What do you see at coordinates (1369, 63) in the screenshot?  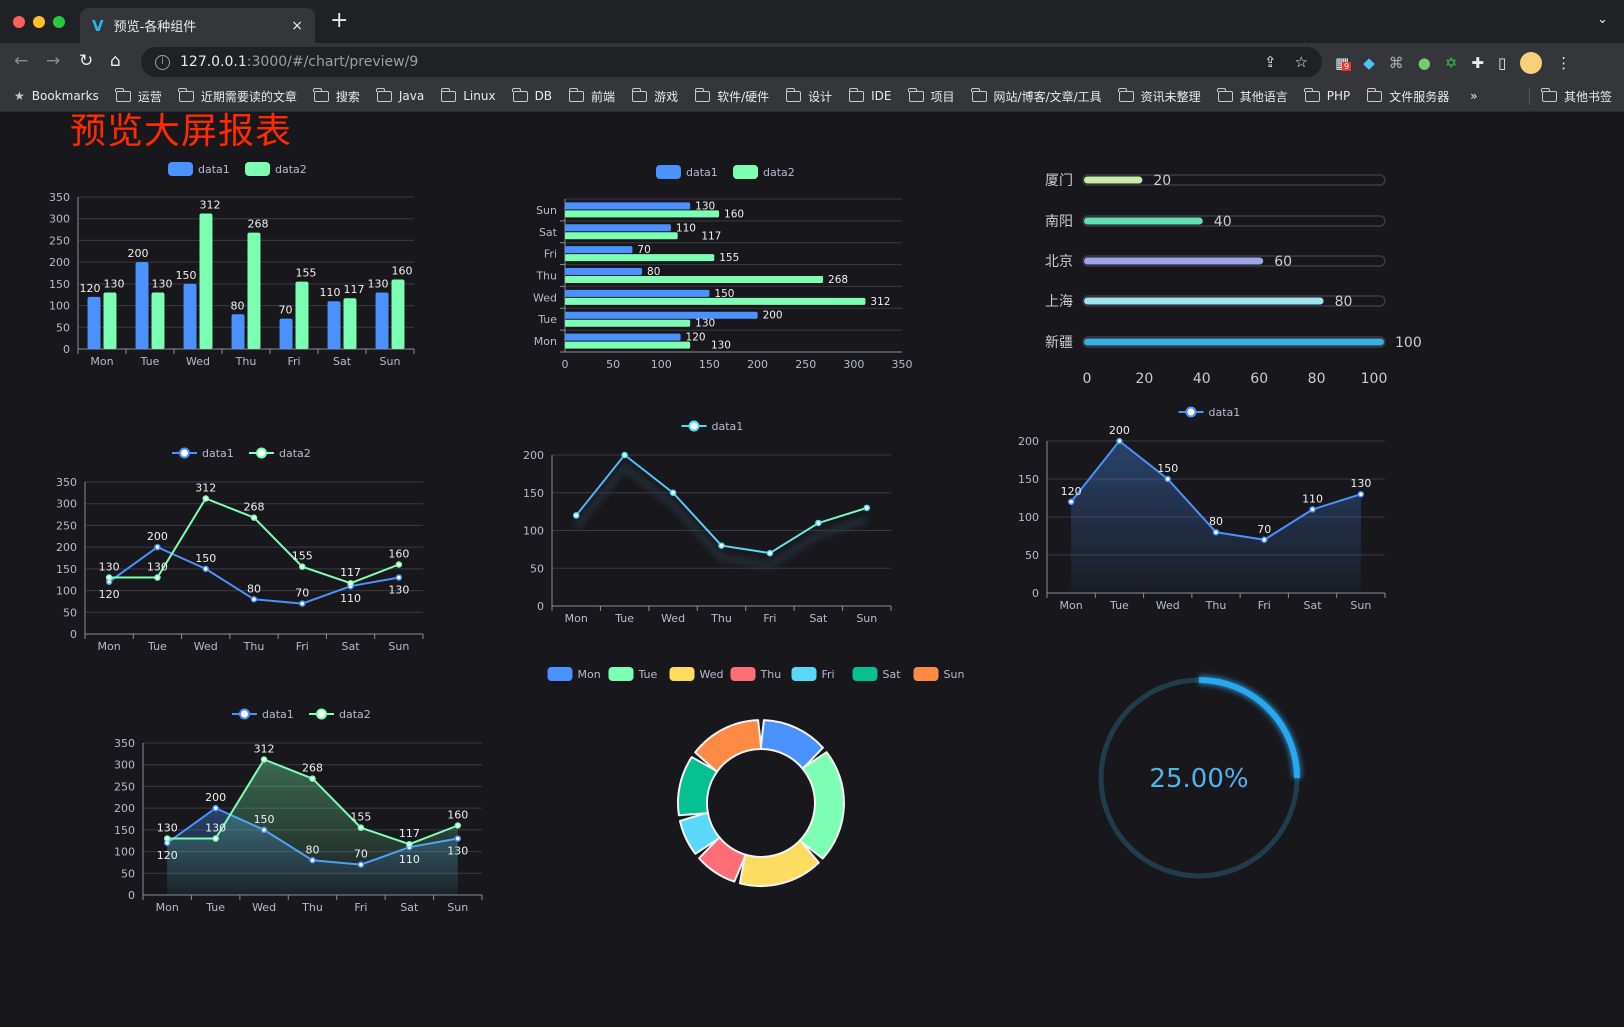 I see `extension-diamond-icon: ◆` at bounding box center [1369, 63].